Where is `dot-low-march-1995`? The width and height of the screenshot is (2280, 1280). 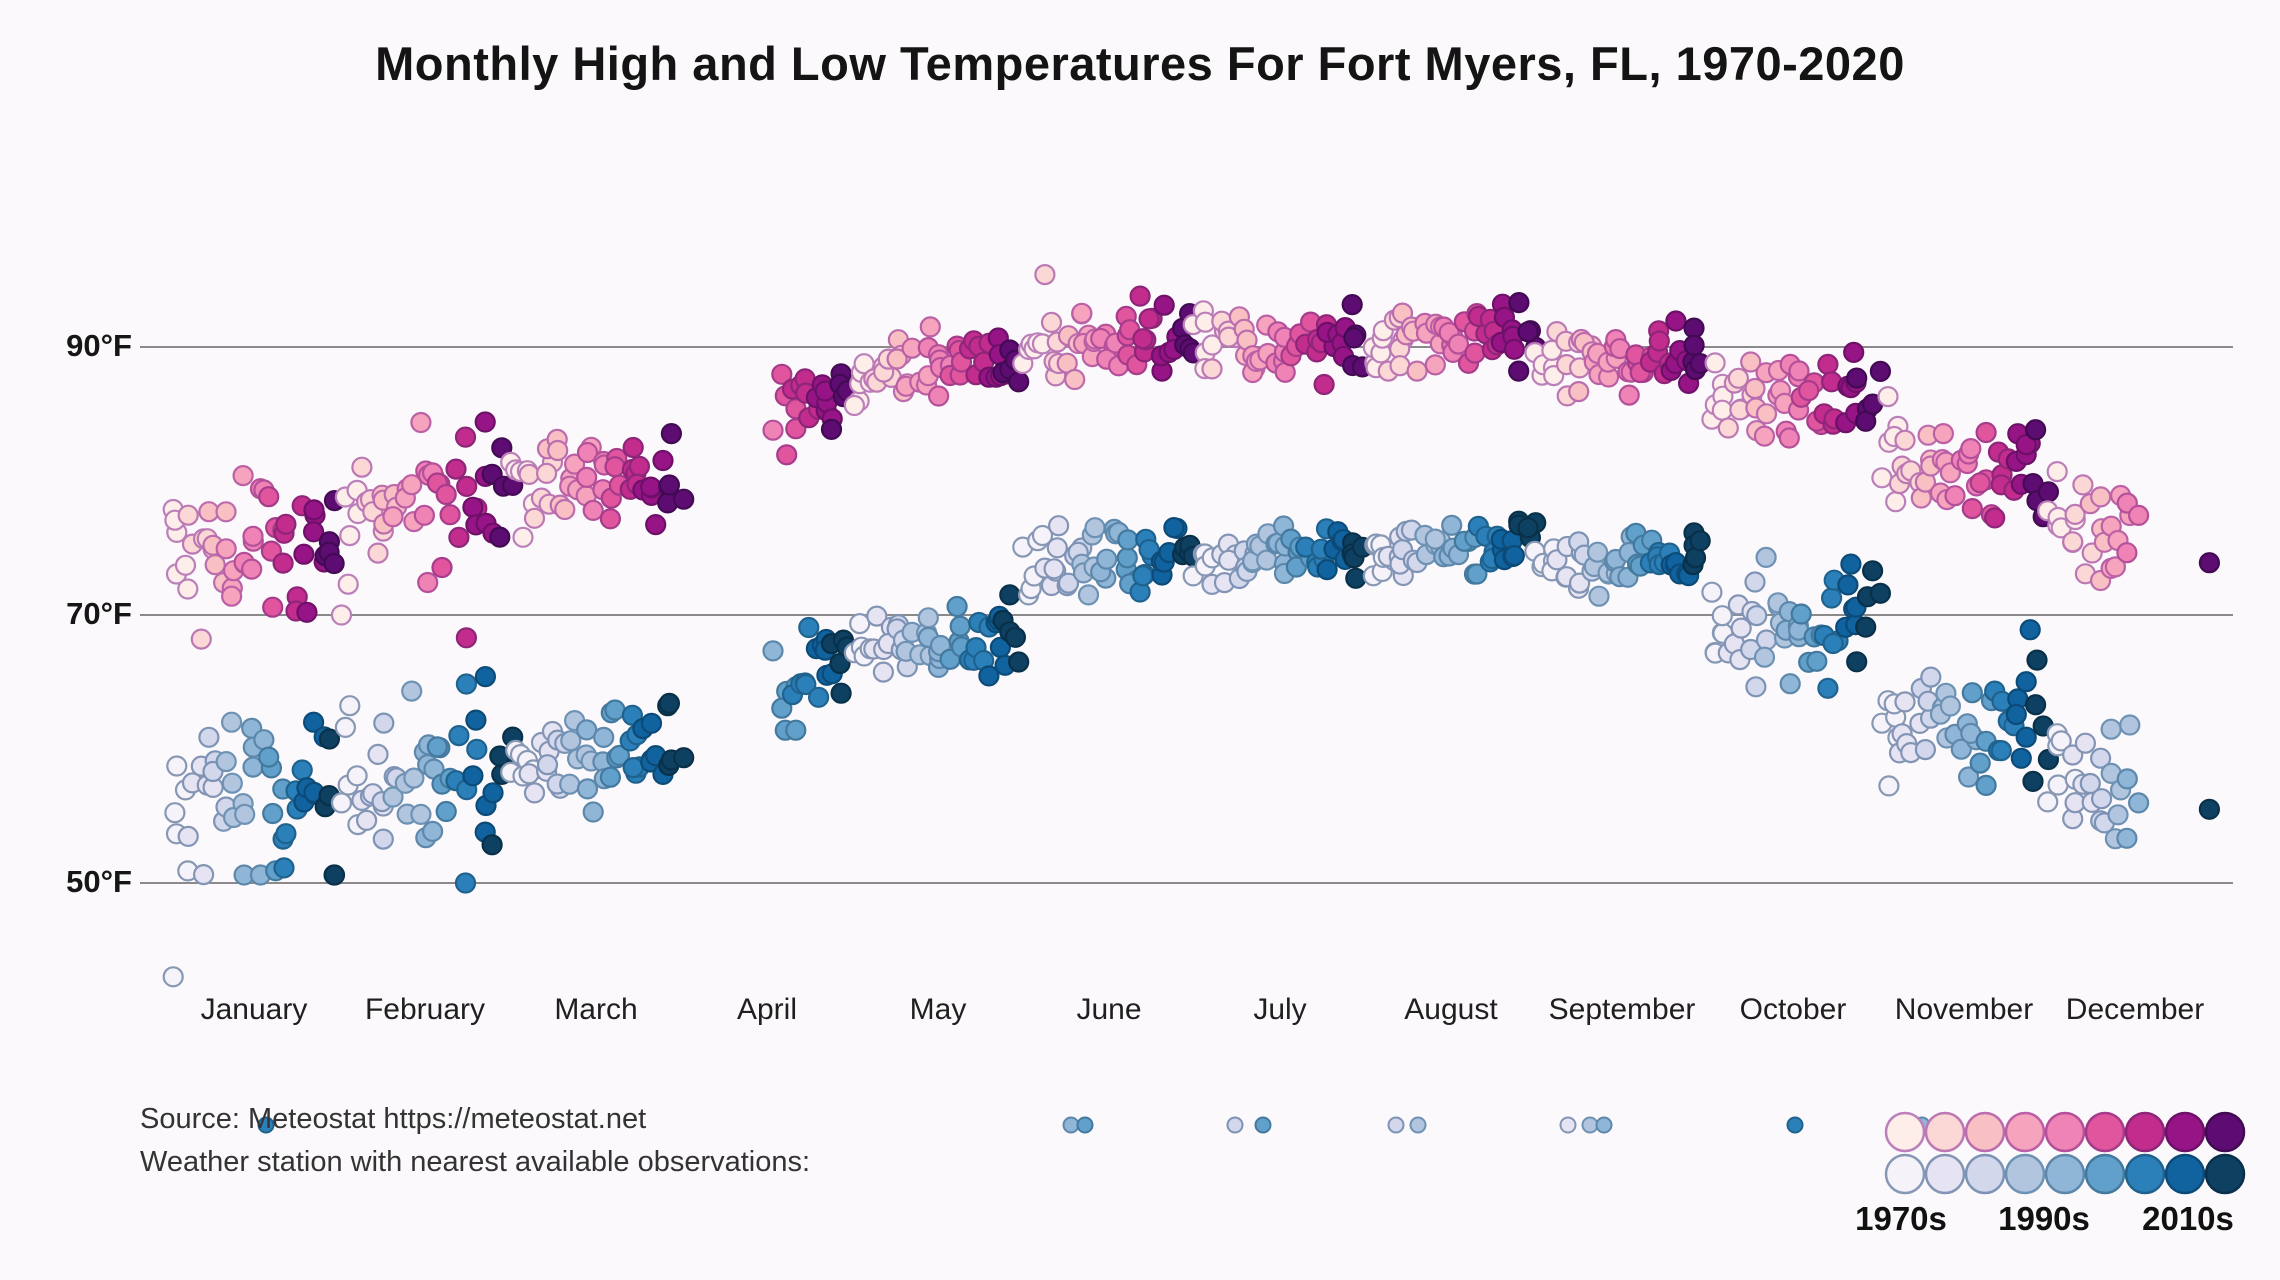
dot-low-march-1995 is located at coordinates (593, 812).